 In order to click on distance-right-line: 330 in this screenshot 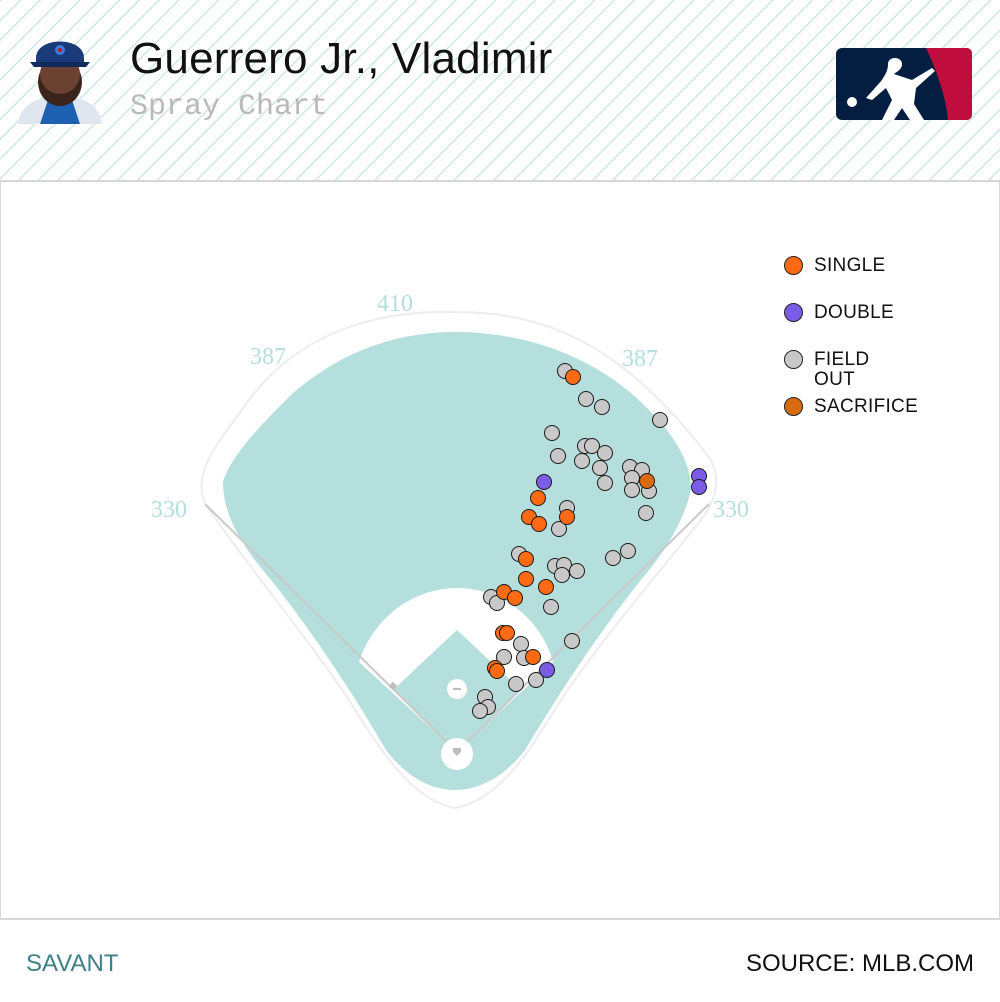, I will do `click(731, 510)`.